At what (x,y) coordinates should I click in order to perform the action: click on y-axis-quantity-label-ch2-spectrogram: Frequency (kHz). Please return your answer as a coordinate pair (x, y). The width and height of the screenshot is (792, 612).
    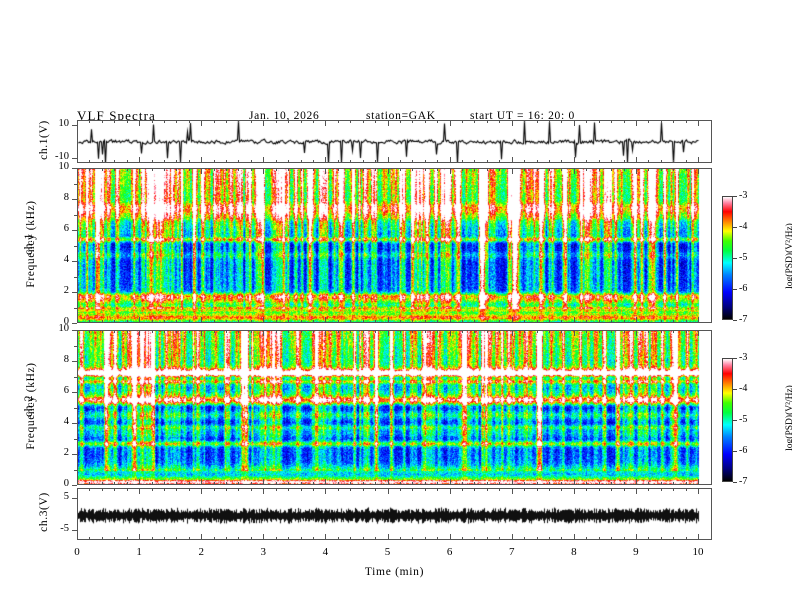
    Looking at the image, I should click on (31, 405).